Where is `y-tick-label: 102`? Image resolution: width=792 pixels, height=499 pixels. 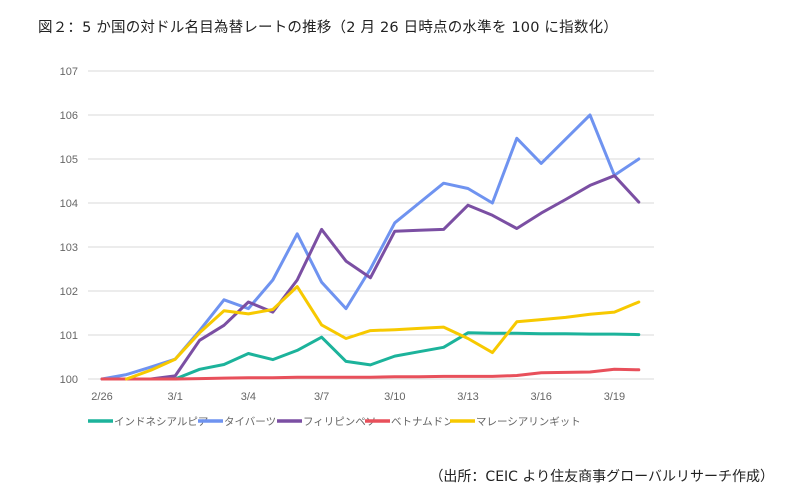 y-tick-label: 102 is located at coordinates (69, 292).